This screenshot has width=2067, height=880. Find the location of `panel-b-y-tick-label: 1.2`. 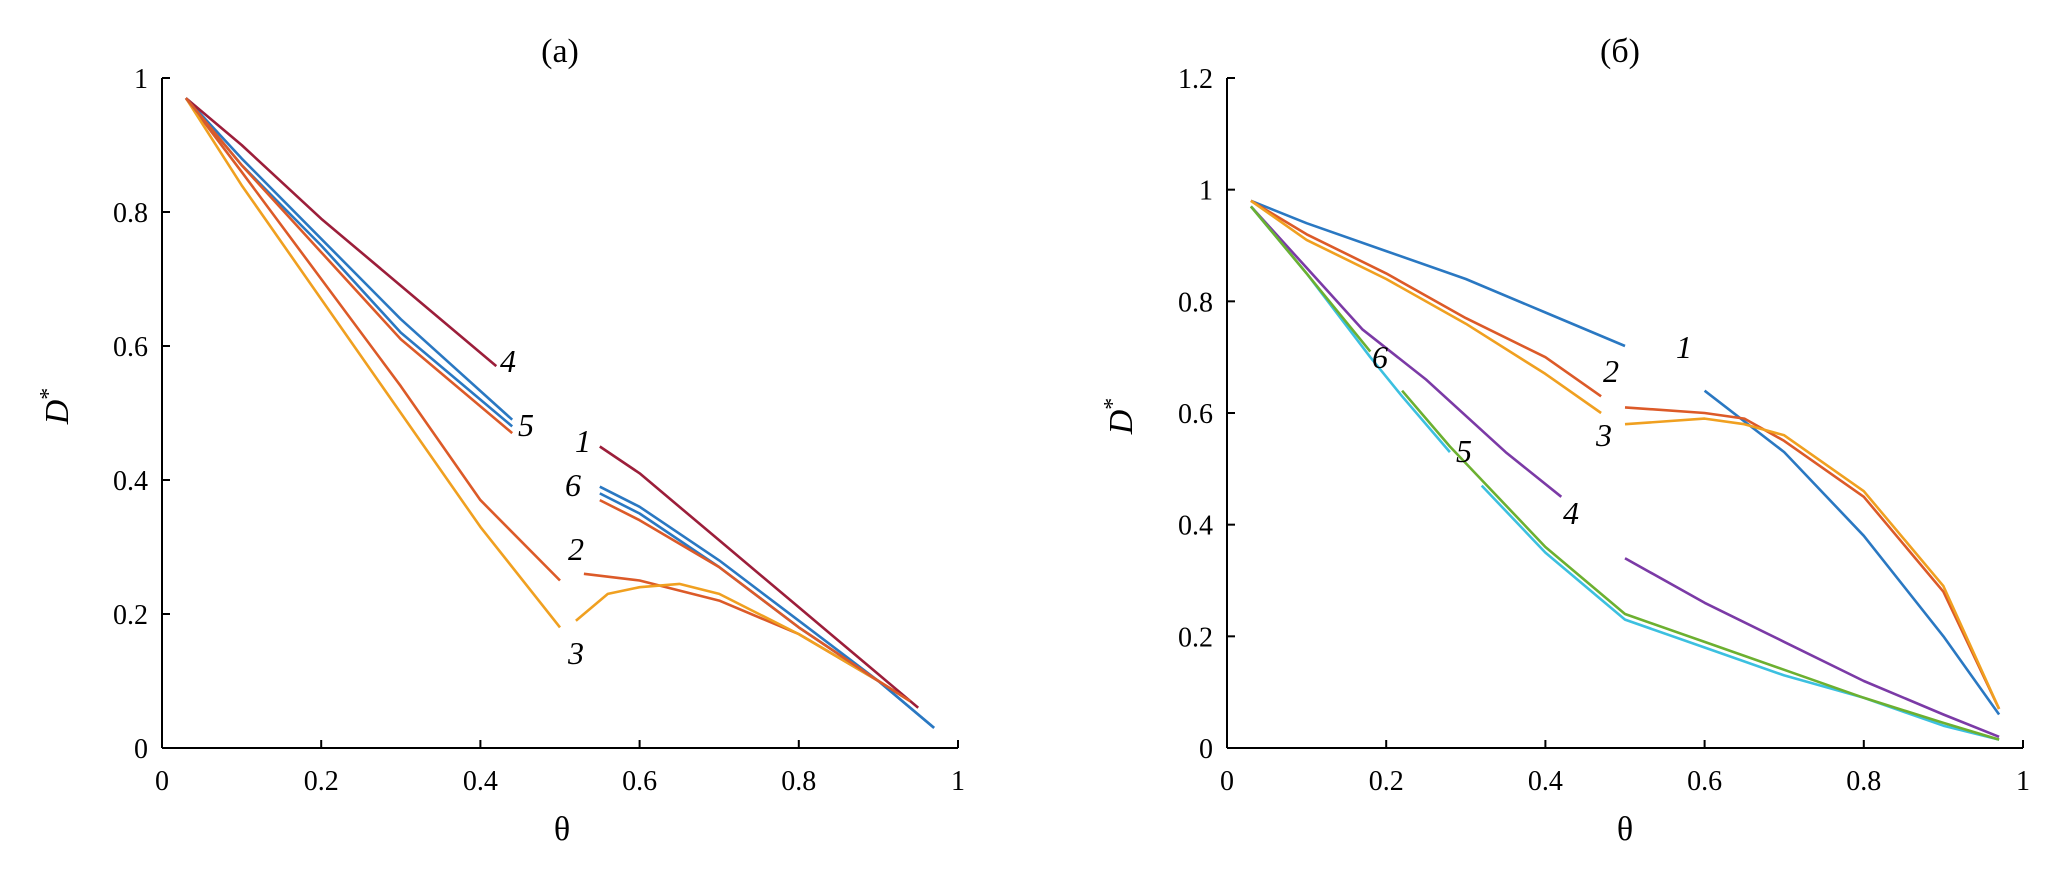

panel-b-y-tick-label: 1.2 is located at coordinates (1195, 79).